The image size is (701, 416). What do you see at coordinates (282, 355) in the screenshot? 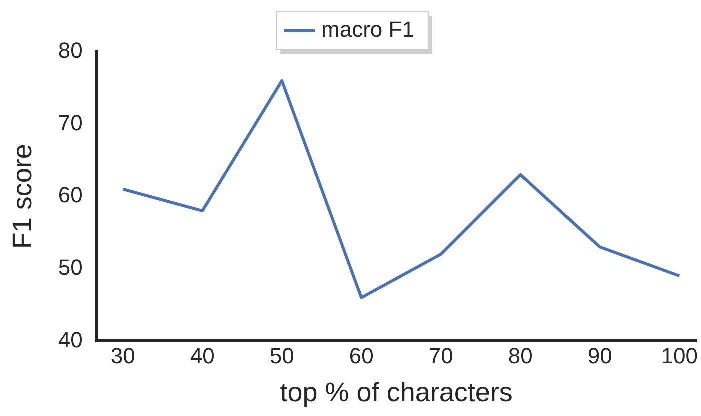
I see `x-tick-label: 50` at bounding box center [282, 355].